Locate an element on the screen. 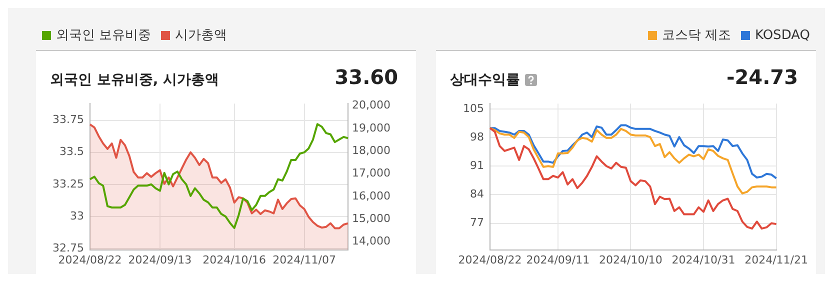  legend-label: 코스닥 제조 is located at coordinates (697, 35).